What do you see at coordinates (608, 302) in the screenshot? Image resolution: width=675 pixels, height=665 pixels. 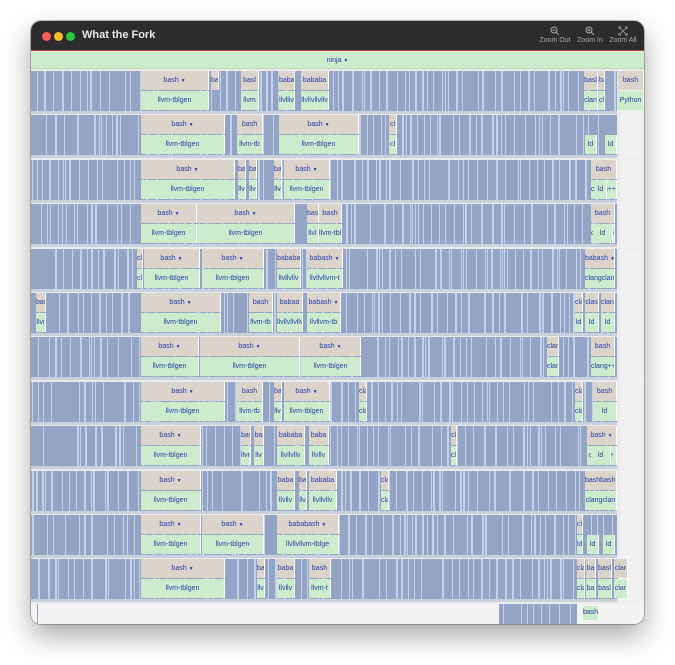 I see `fork-frame: clang` at bounding box center [608, 302].